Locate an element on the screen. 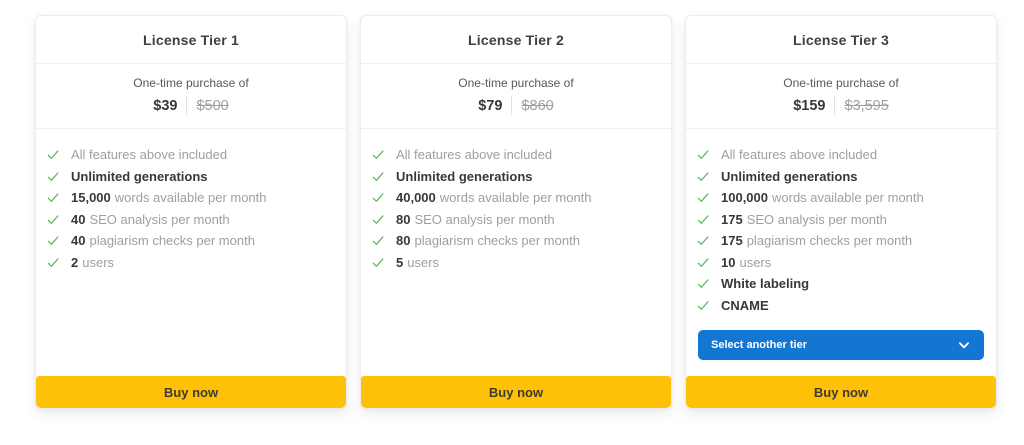  current-price: $79 is located at coordinates (490, 105).